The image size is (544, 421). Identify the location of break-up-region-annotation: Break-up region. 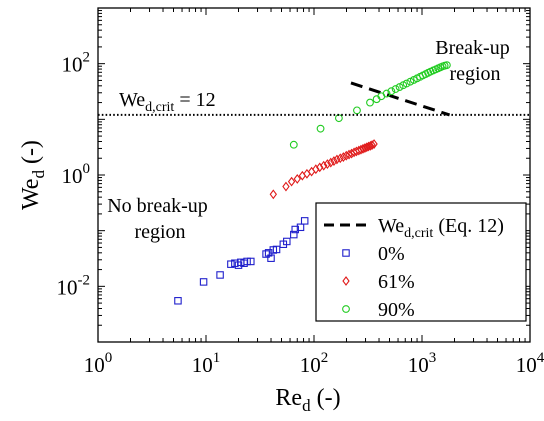
(474, 61).